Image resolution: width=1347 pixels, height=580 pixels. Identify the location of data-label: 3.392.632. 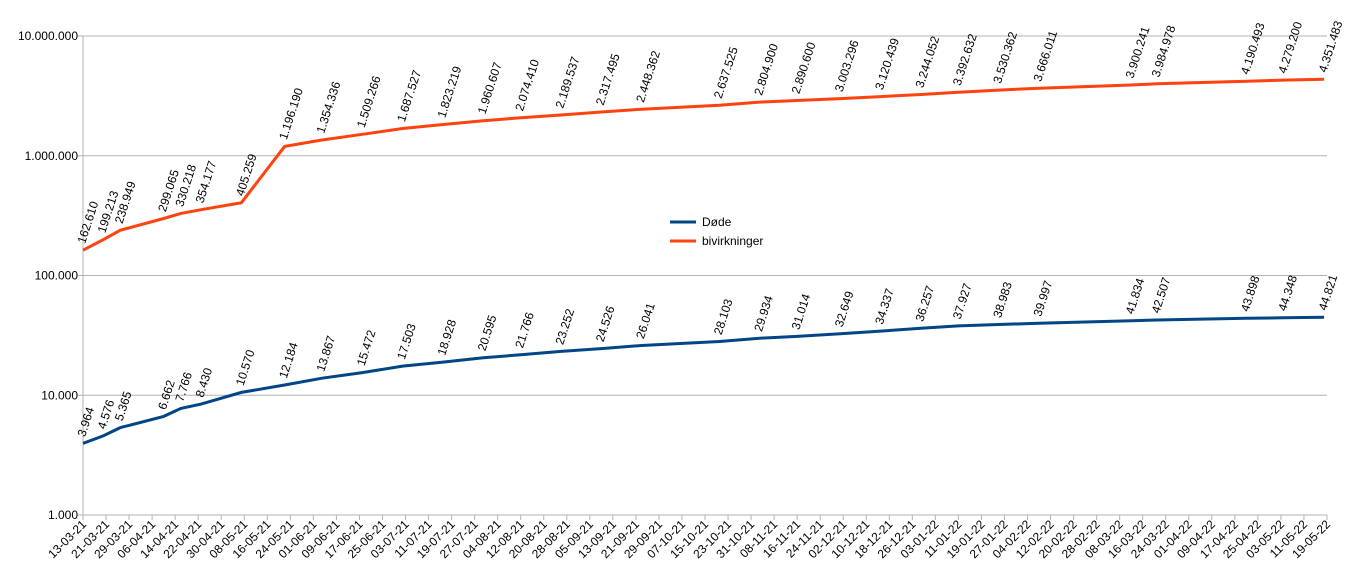
(965, 59).